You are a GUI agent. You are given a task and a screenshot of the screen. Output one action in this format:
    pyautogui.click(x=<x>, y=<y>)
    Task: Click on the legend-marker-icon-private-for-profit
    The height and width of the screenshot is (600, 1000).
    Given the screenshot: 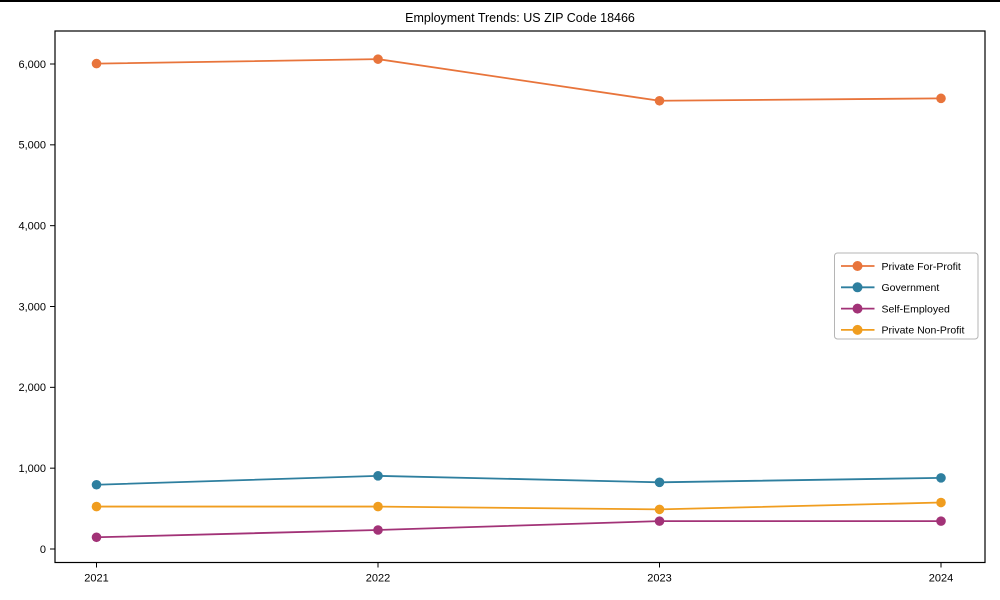 What is the action you would take?
    pyautogui.click(x=857, y=266)
    